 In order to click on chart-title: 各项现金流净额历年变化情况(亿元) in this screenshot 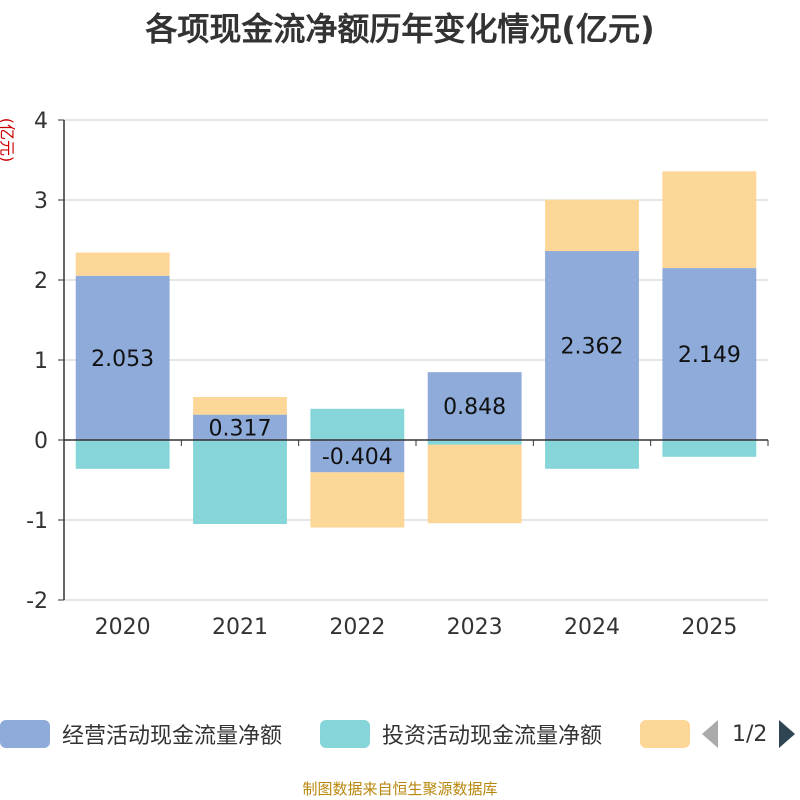, I will do `click(400, 29)`.